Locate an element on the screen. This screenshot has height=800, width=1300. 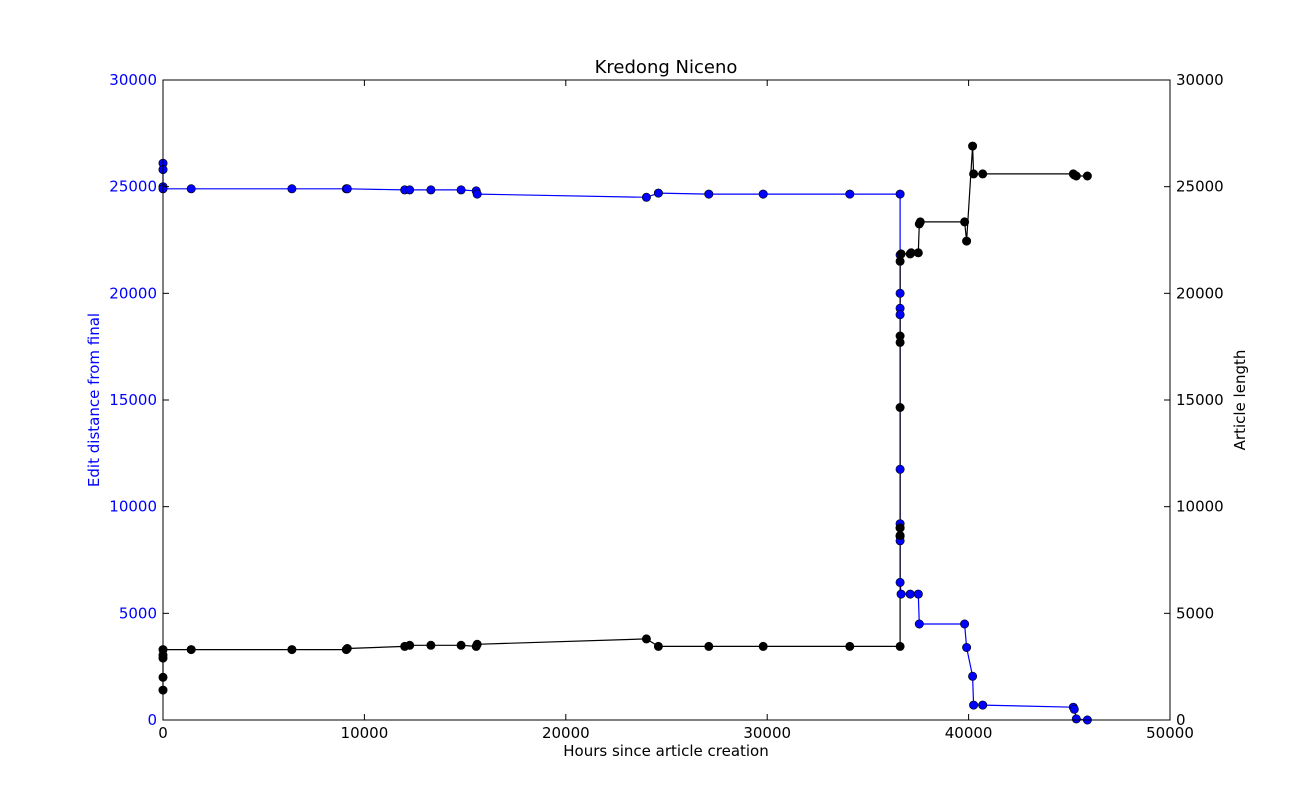
y-left-tick-label: 30000 is located at coordinates (133, 80).